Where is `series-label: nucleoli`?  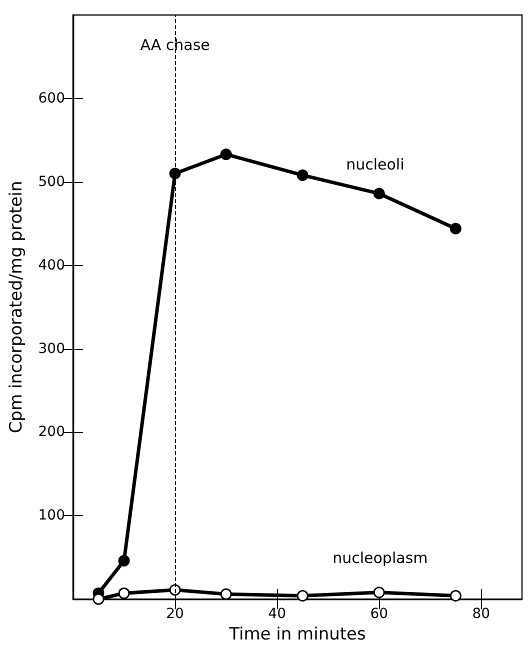
series-label: nucleoli is located at coordinates (375, 164).